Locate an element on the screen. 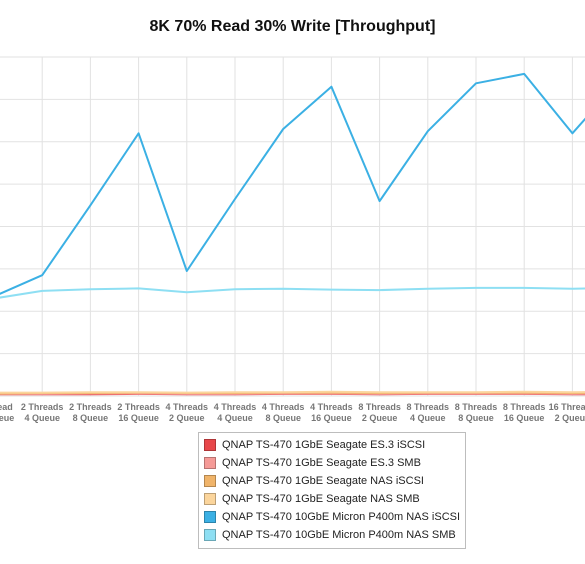 The image size is (585, 564). legend-item: QNAP TS-470 1GbE Seagate ES.3 SMB is located at coordinates (332, 463).